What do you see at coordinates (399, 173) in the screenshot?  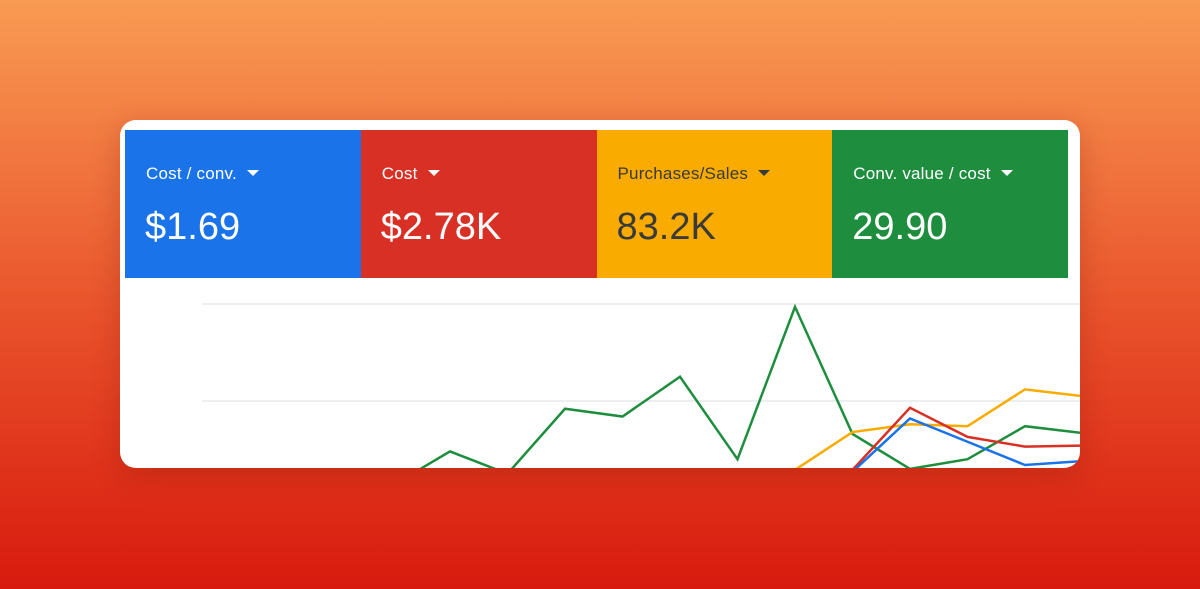 I see `metric-label-text: Cost` at bounding box center [399, 173].